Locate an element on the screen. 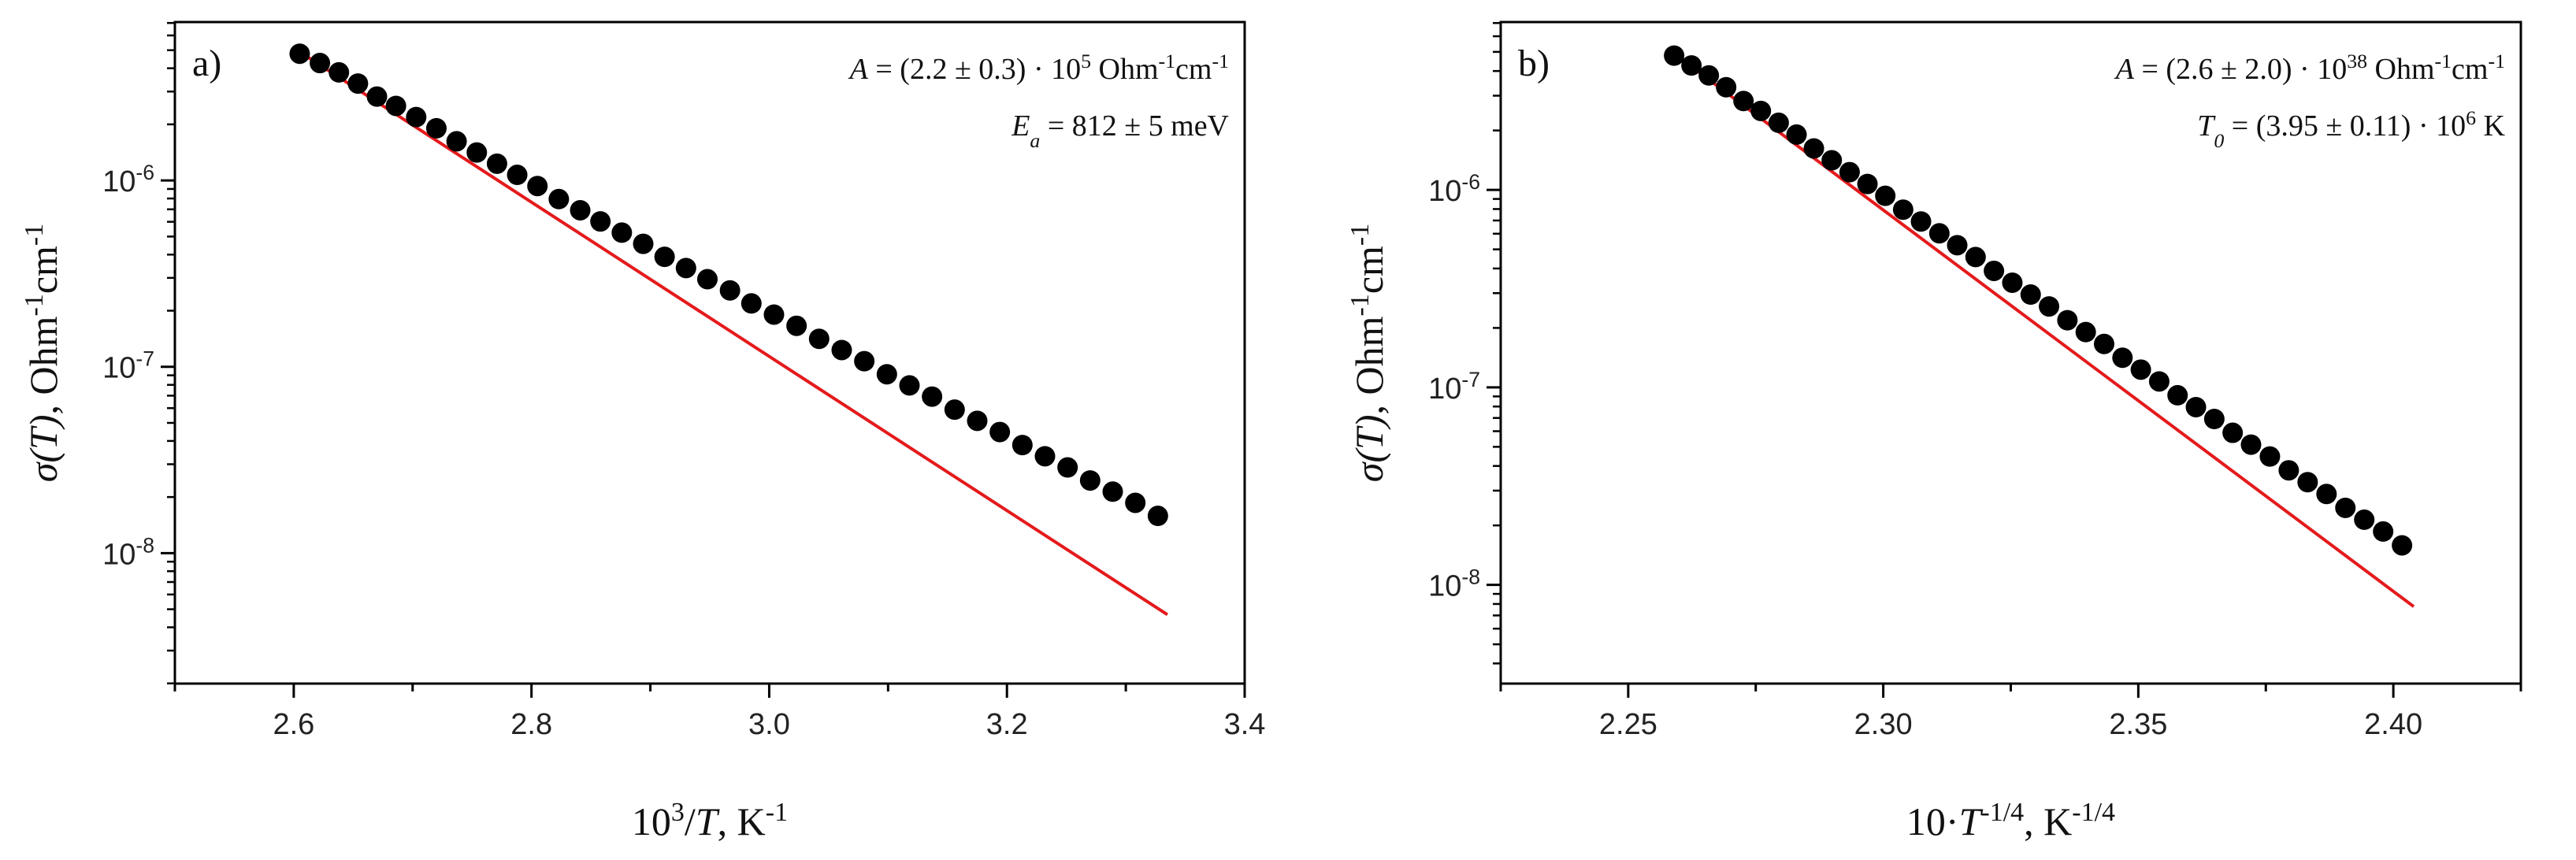 This screenshot has height=860, width=2576. panel-label: a) is located at coordinates (206, 63).